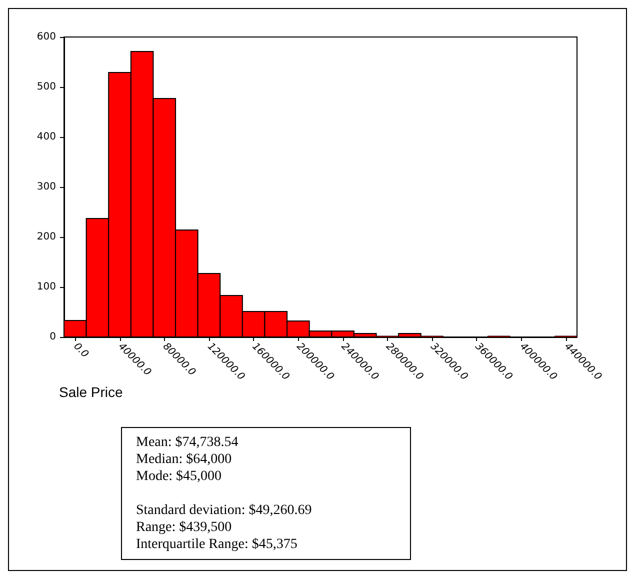  What do you see at coordinates (46, 137) in the screenshot?
I see `y-tick-label: 400` at bounding box center [46, 137].